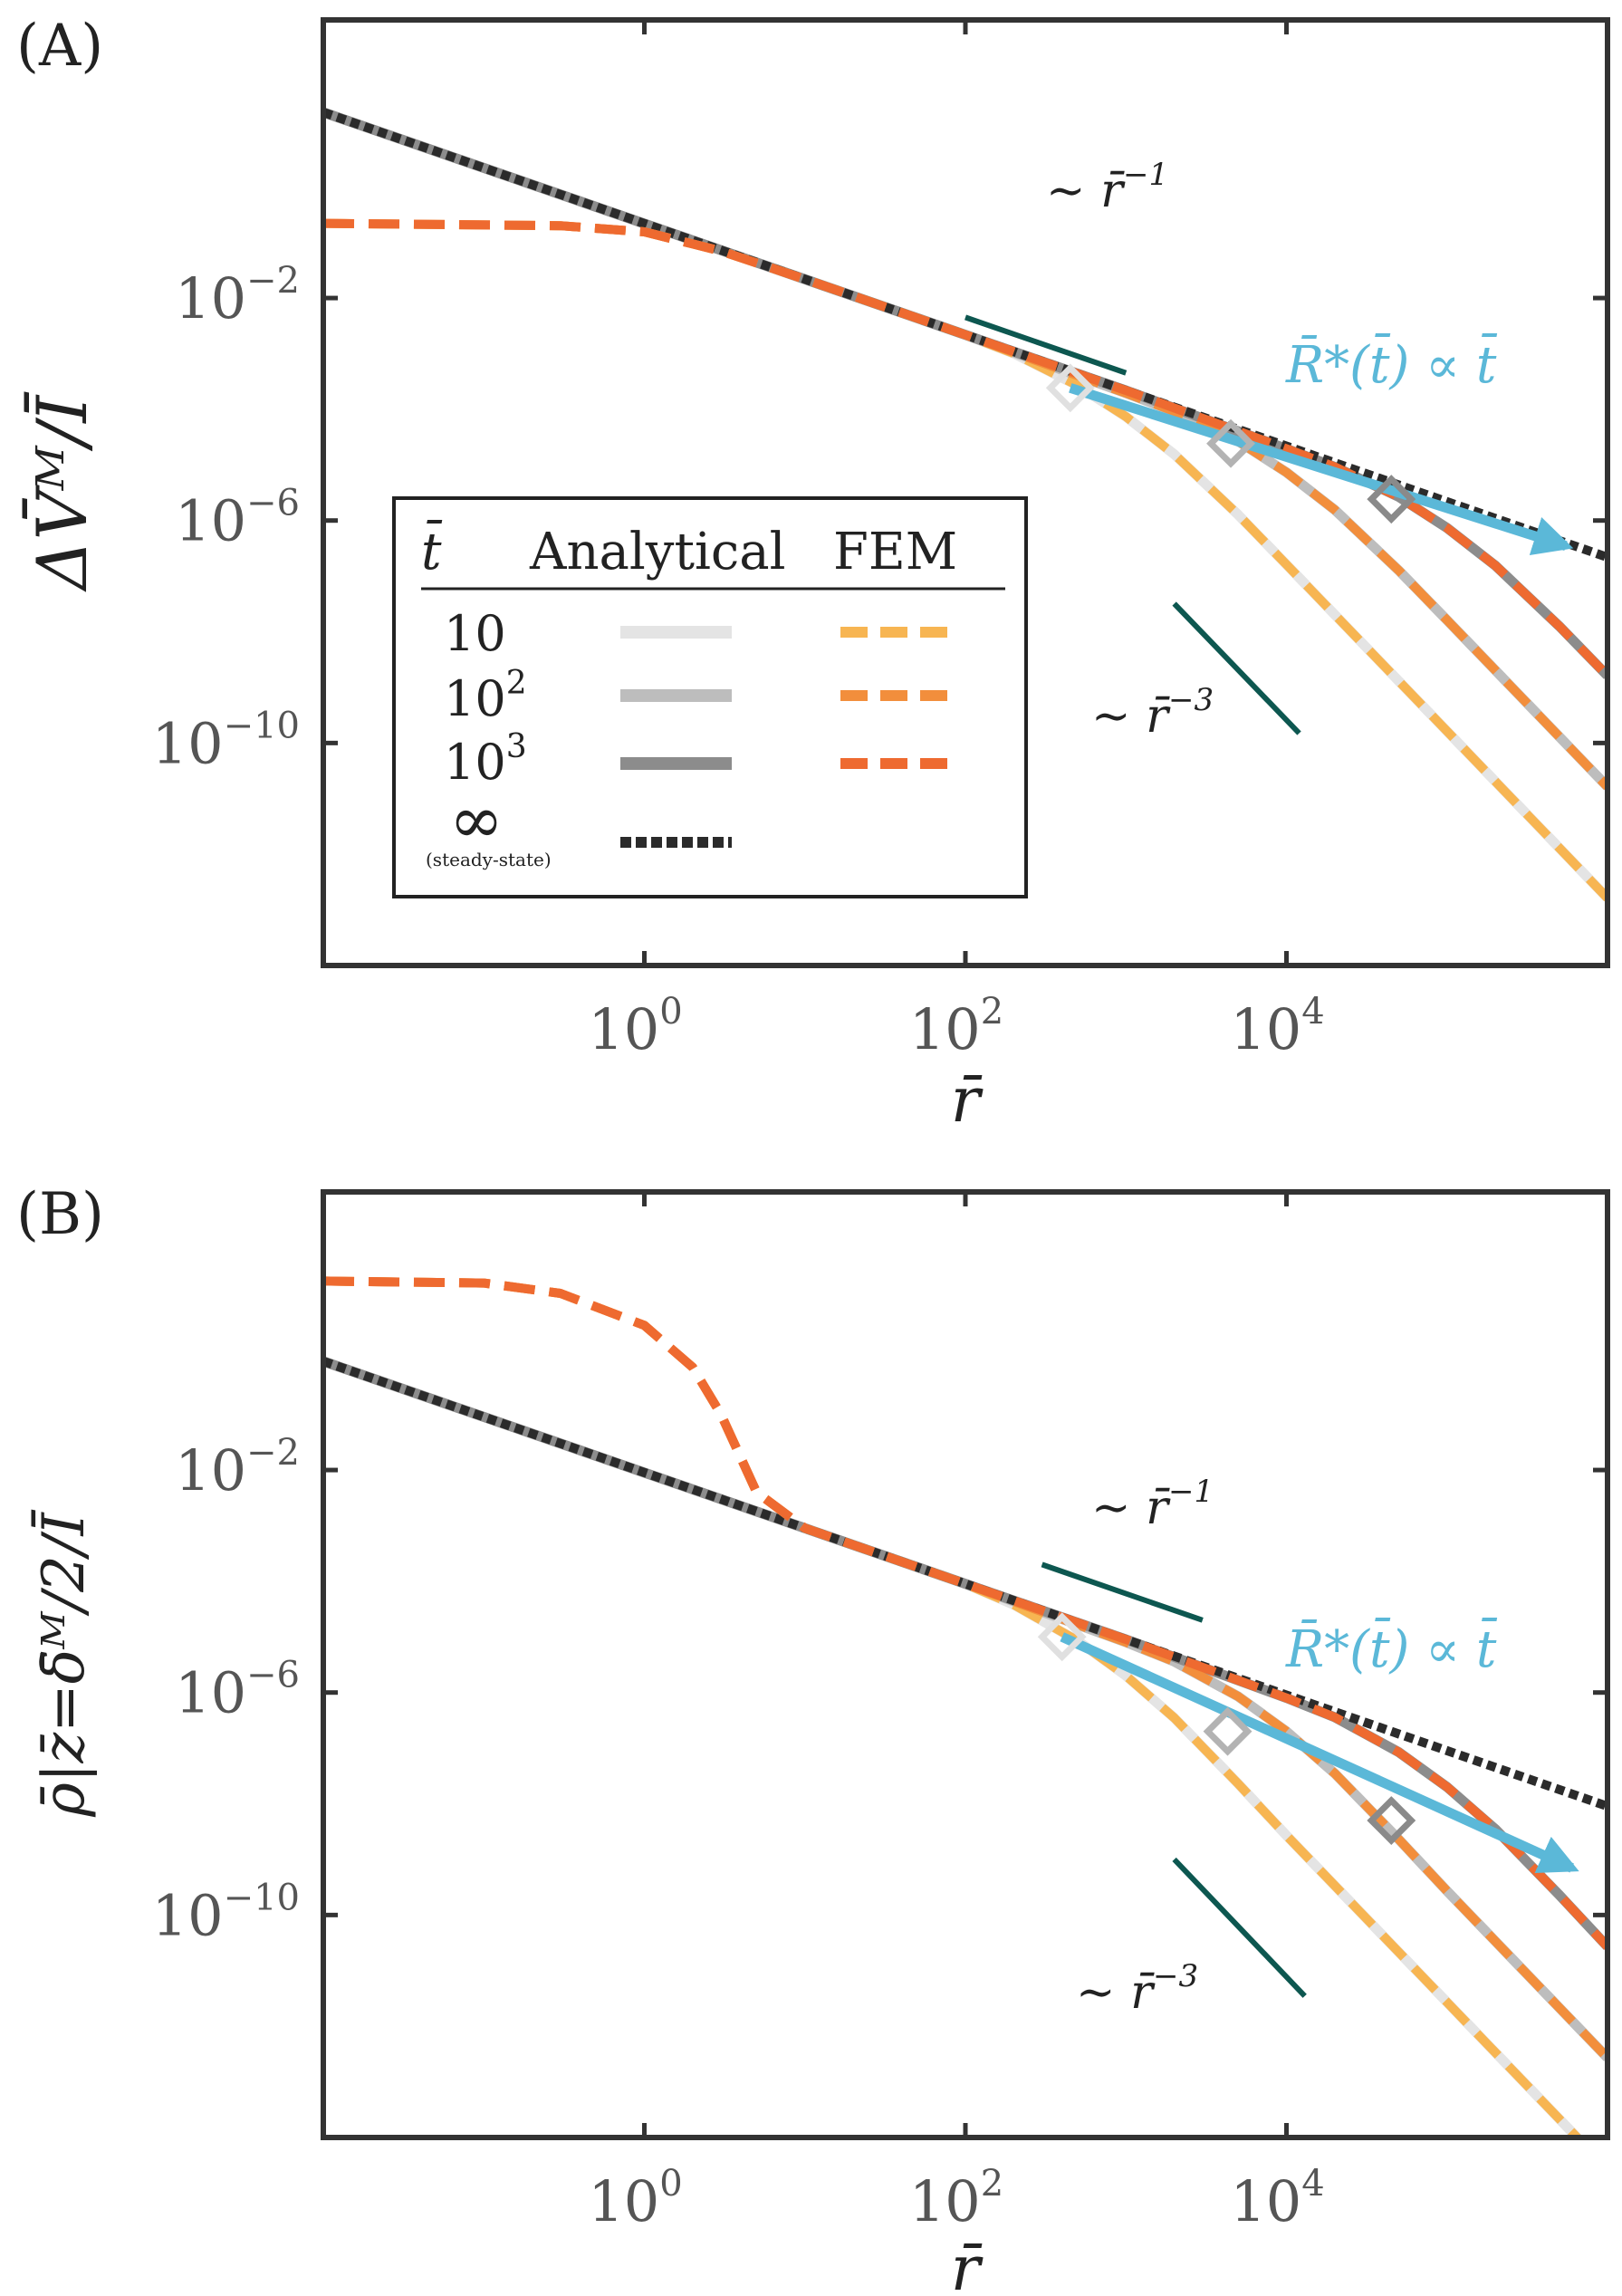 This screenshot has width=1622, height=2296. What do you see at coordinates (1319, 1752) in the screenshot?
I see `panel-b-rstar-arrow` at bounding box center [1319, 1752].